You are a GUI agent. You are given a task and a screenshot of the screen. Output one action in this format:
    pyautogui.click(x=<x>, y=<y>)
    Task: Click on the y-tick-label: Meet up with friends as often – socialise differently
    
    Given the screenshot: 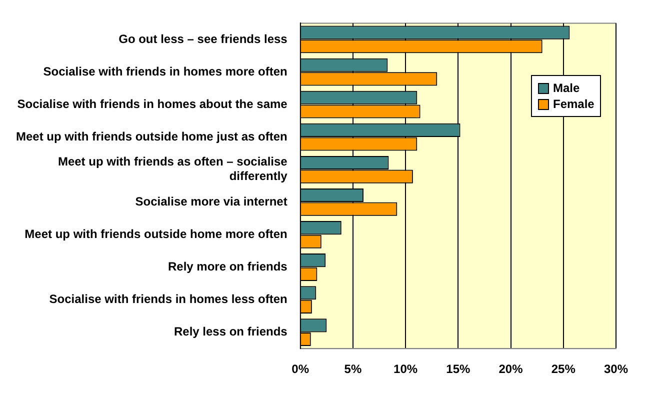 What is the action you would take?
    pyautogui.click(x=173, y=169)
    